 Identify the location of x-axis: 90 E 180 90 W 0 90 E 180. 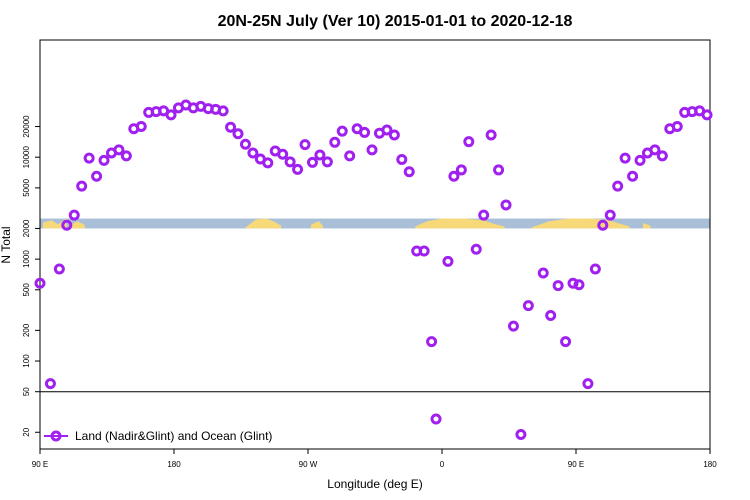
(374, 459).